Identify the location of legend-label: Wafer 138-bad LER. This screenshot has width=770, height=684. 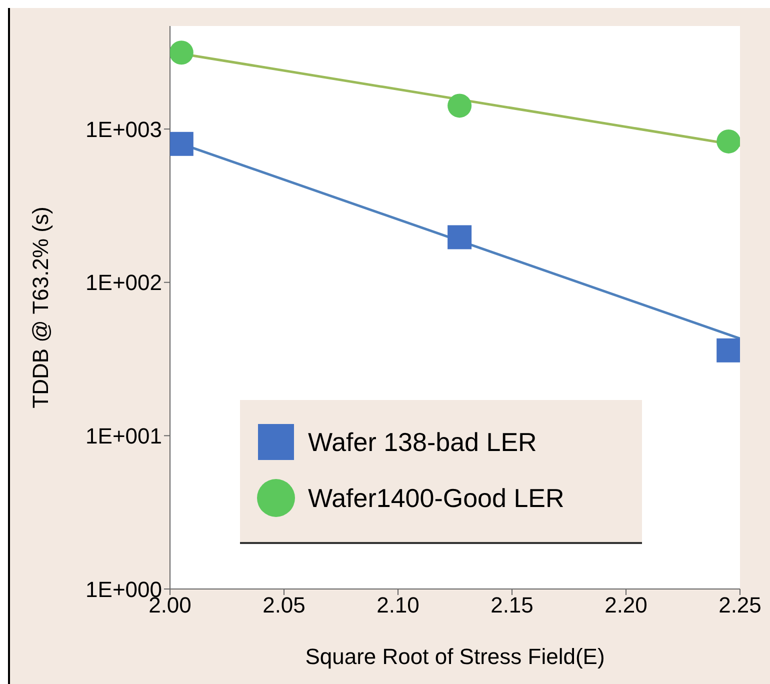
(422, 442).